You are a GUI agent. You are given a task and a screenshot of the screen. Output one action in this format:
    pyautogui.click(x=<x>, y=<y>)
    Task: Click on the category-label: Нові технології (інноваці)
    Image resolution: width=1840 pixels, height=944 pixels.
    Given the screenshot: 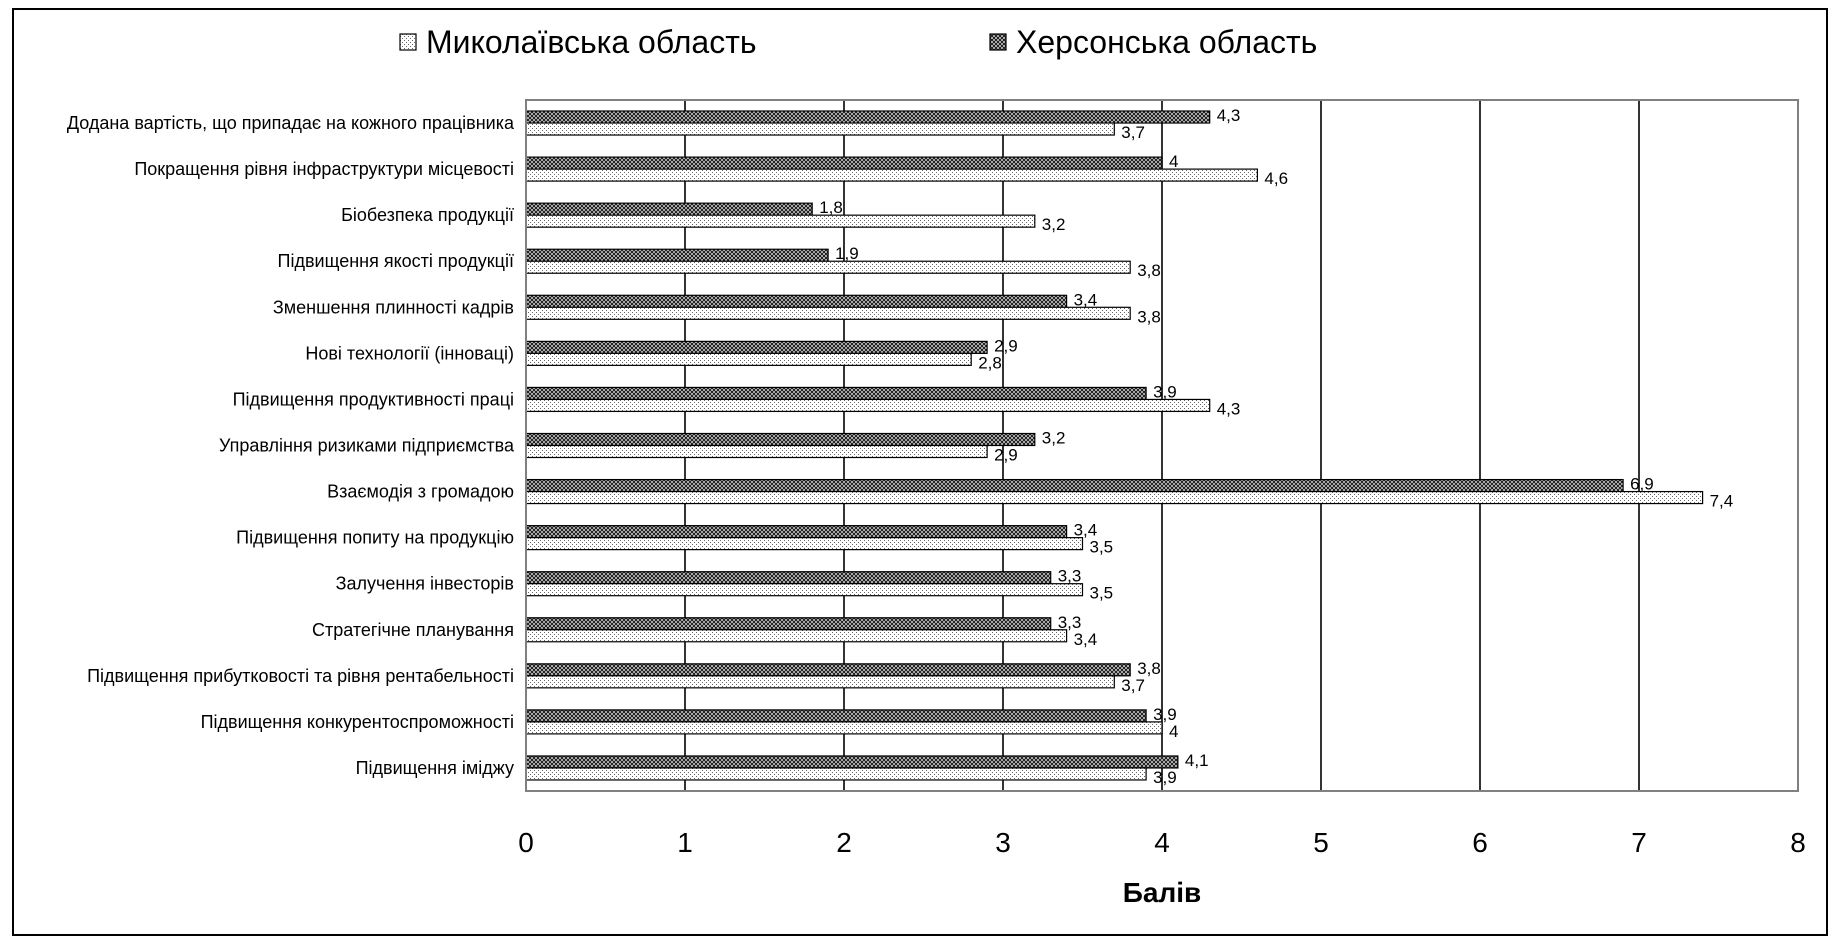 What is the action you would take?
    pyautogui.click(x=409, y=353)
    